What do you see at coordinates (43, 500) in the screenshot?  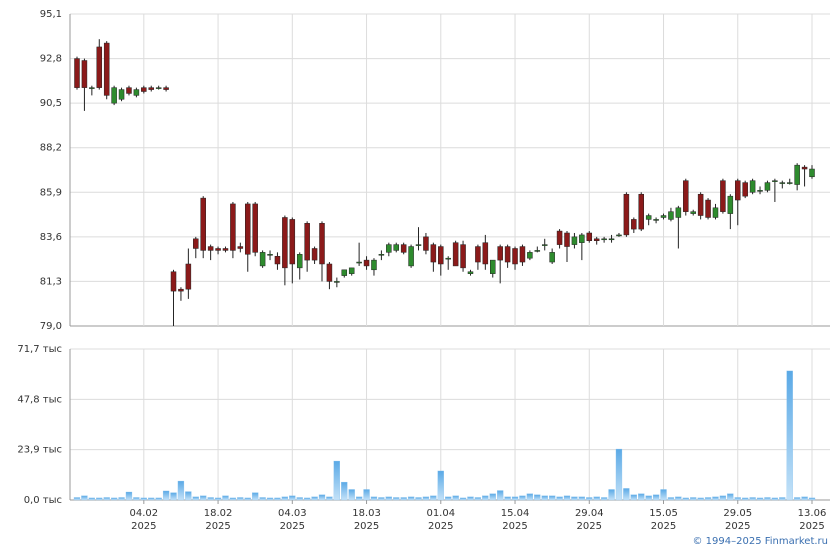 I see `y-tick-label: 0,0 тыс` at bounding box center [43, 500].